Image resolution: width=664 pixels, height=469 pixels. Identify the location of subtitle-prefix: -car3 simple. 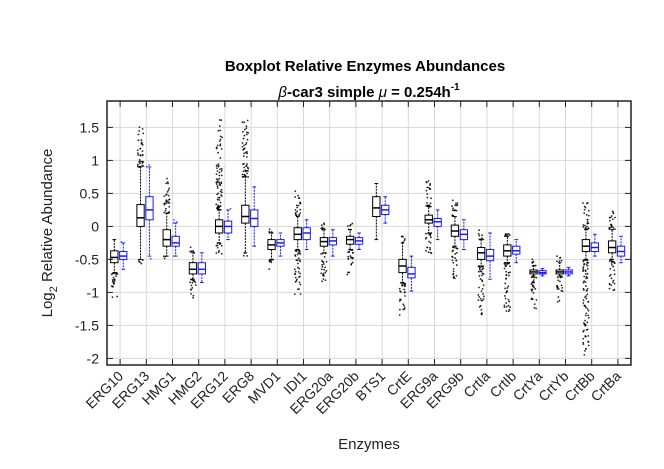
(333, 92).